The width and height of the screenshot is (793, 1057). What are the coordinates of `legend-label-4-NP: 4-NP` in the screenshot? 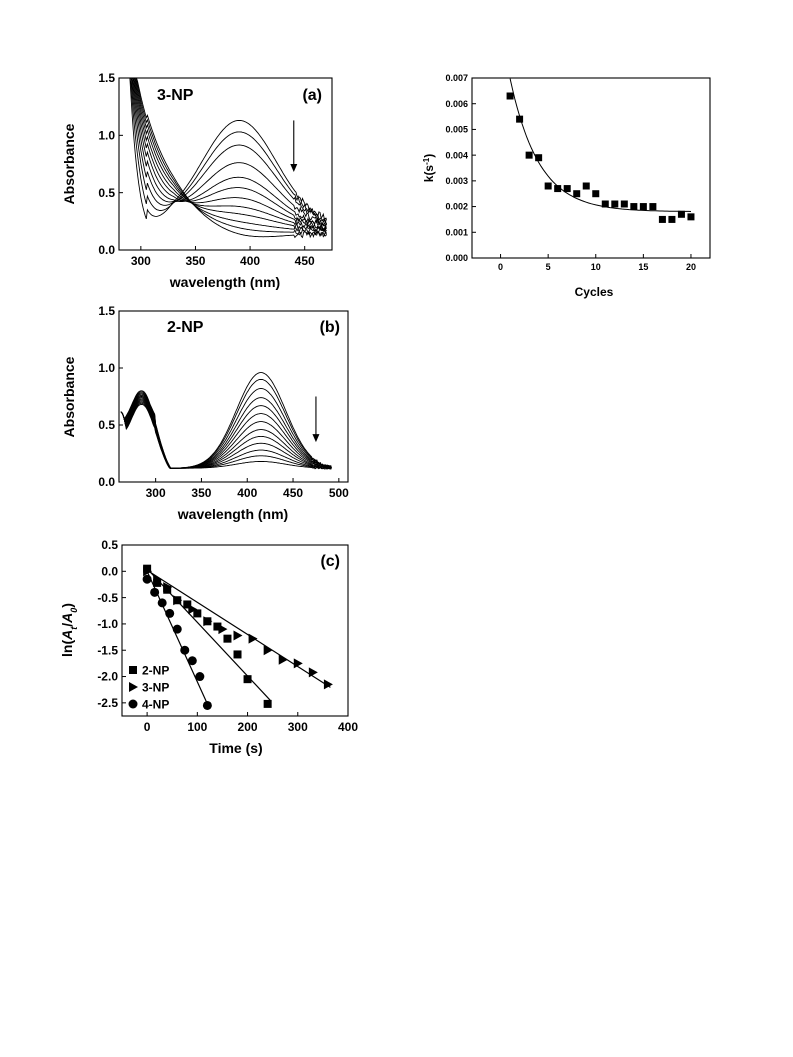 It's located at (155, 705).